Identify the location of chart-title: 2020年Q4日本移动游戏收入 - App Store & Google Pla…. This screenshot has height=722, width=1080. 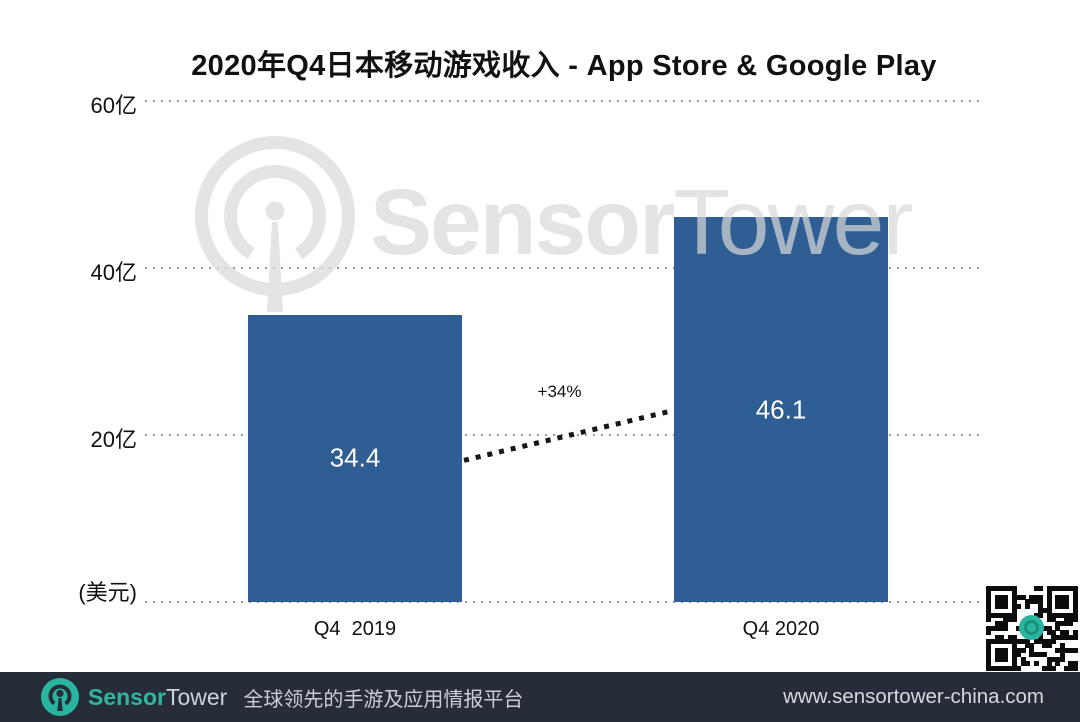
(564, 66).